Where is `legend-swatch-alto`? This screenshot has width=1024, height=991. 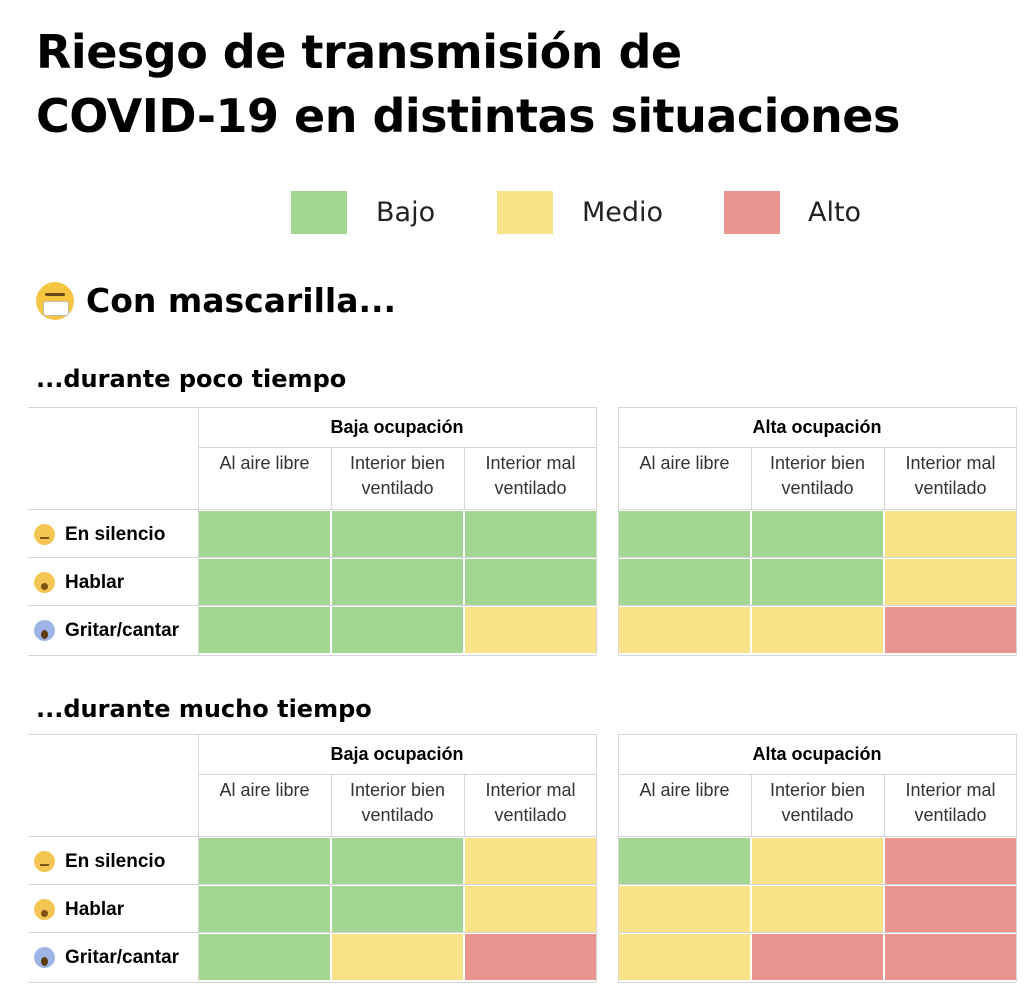 legend-swatch-alto is located at coordinates (752, 212).